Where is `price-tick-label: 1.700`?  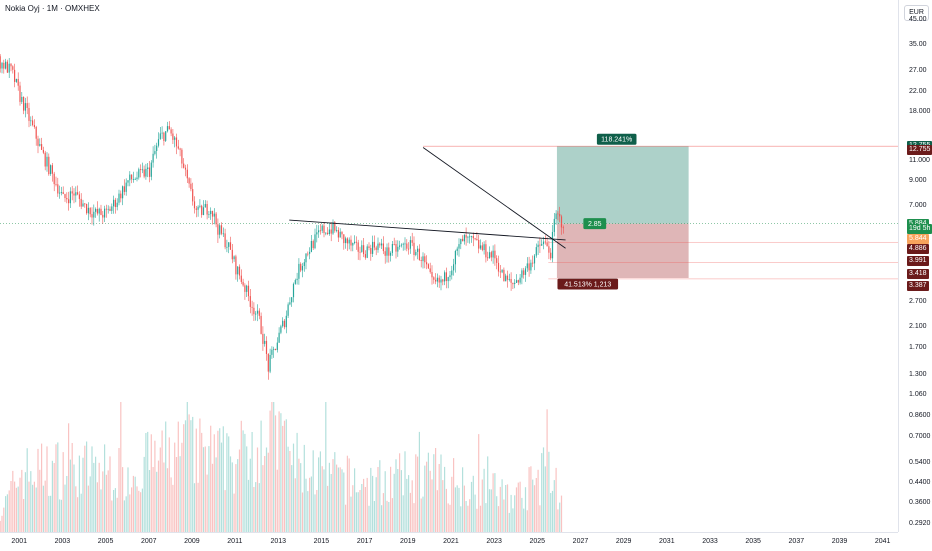 price-tick-label: 1.700 is located at coordinates (918, 347).